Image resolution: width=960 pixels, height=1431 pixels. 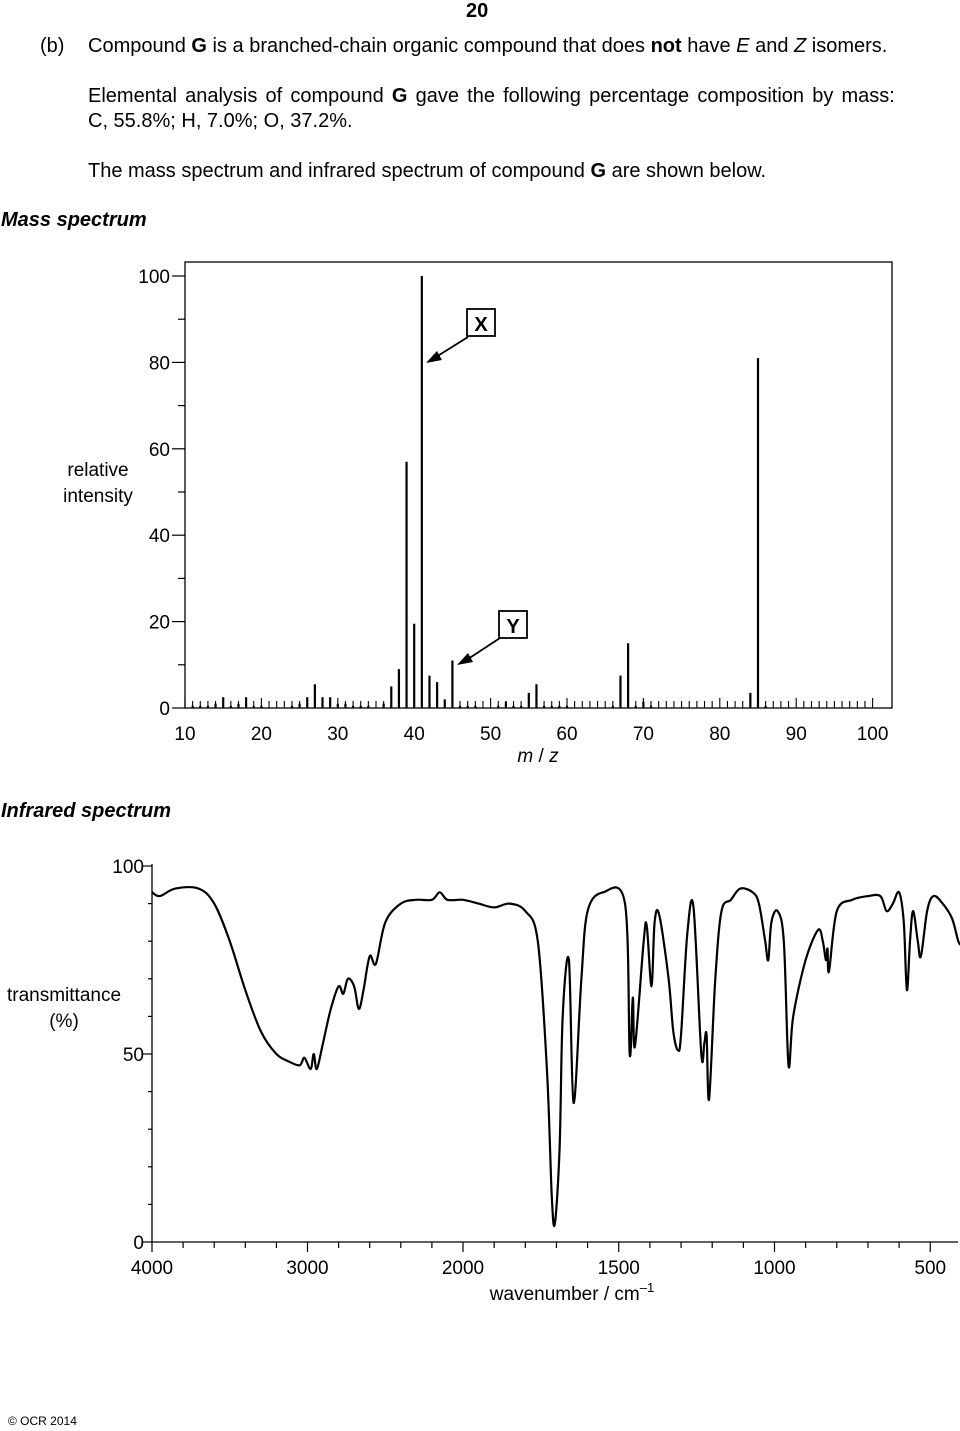 What do you see at coordinates (159, 623) in the screenshot?
I see `y-tick-label: 20` at bounding box center [159, 623].